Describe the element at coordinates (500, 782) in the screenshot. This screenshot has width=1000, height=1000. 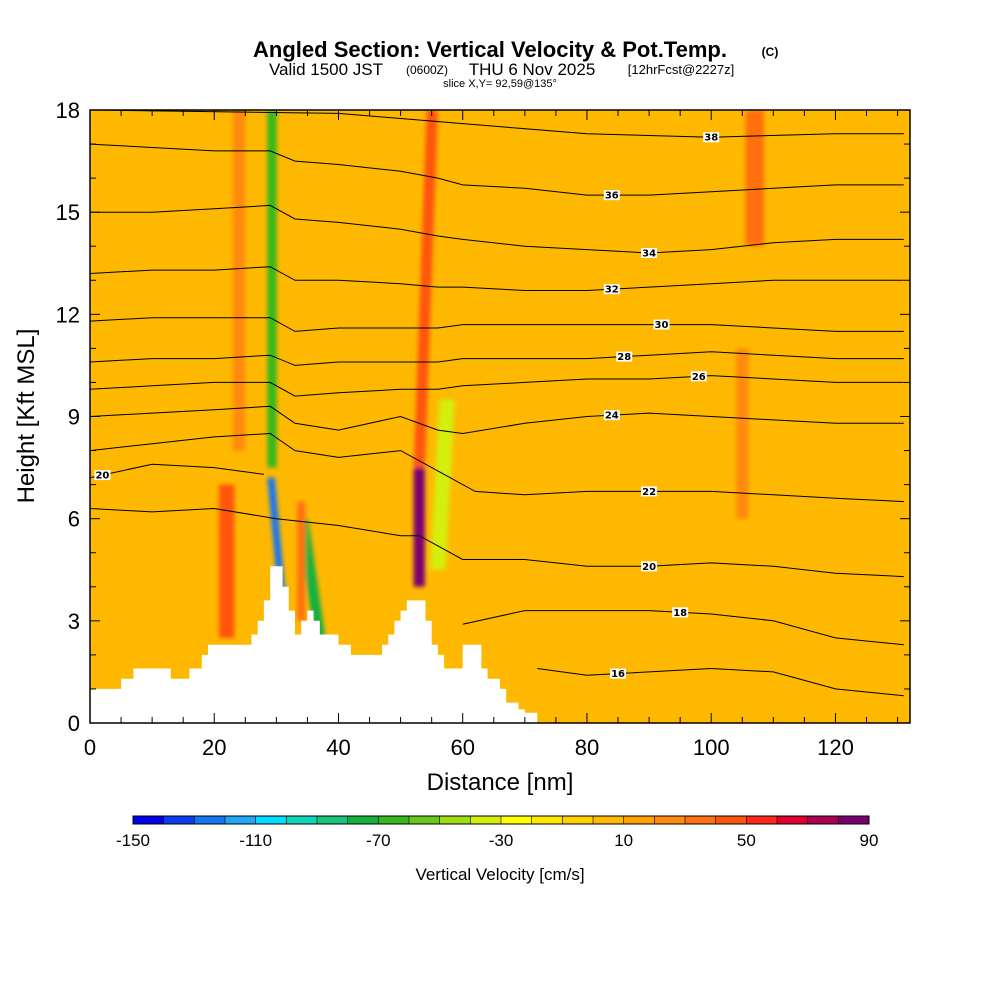
I see `x-axis-title: Distance [nm]` at that location.